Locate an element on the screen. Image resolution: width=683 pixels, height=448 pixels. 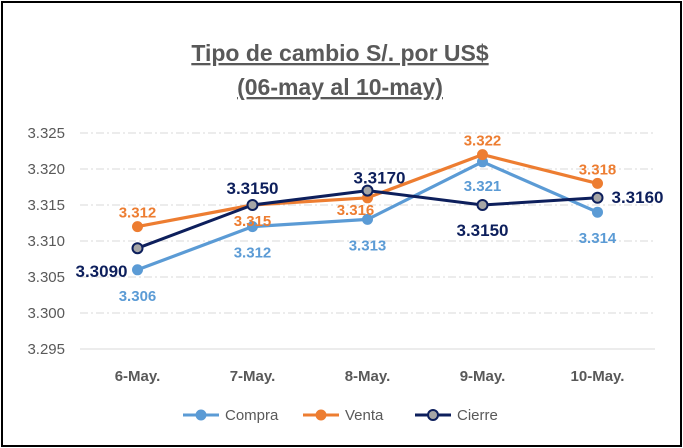
y-tick-label: 3.305 is located at coordinates (46, 277).